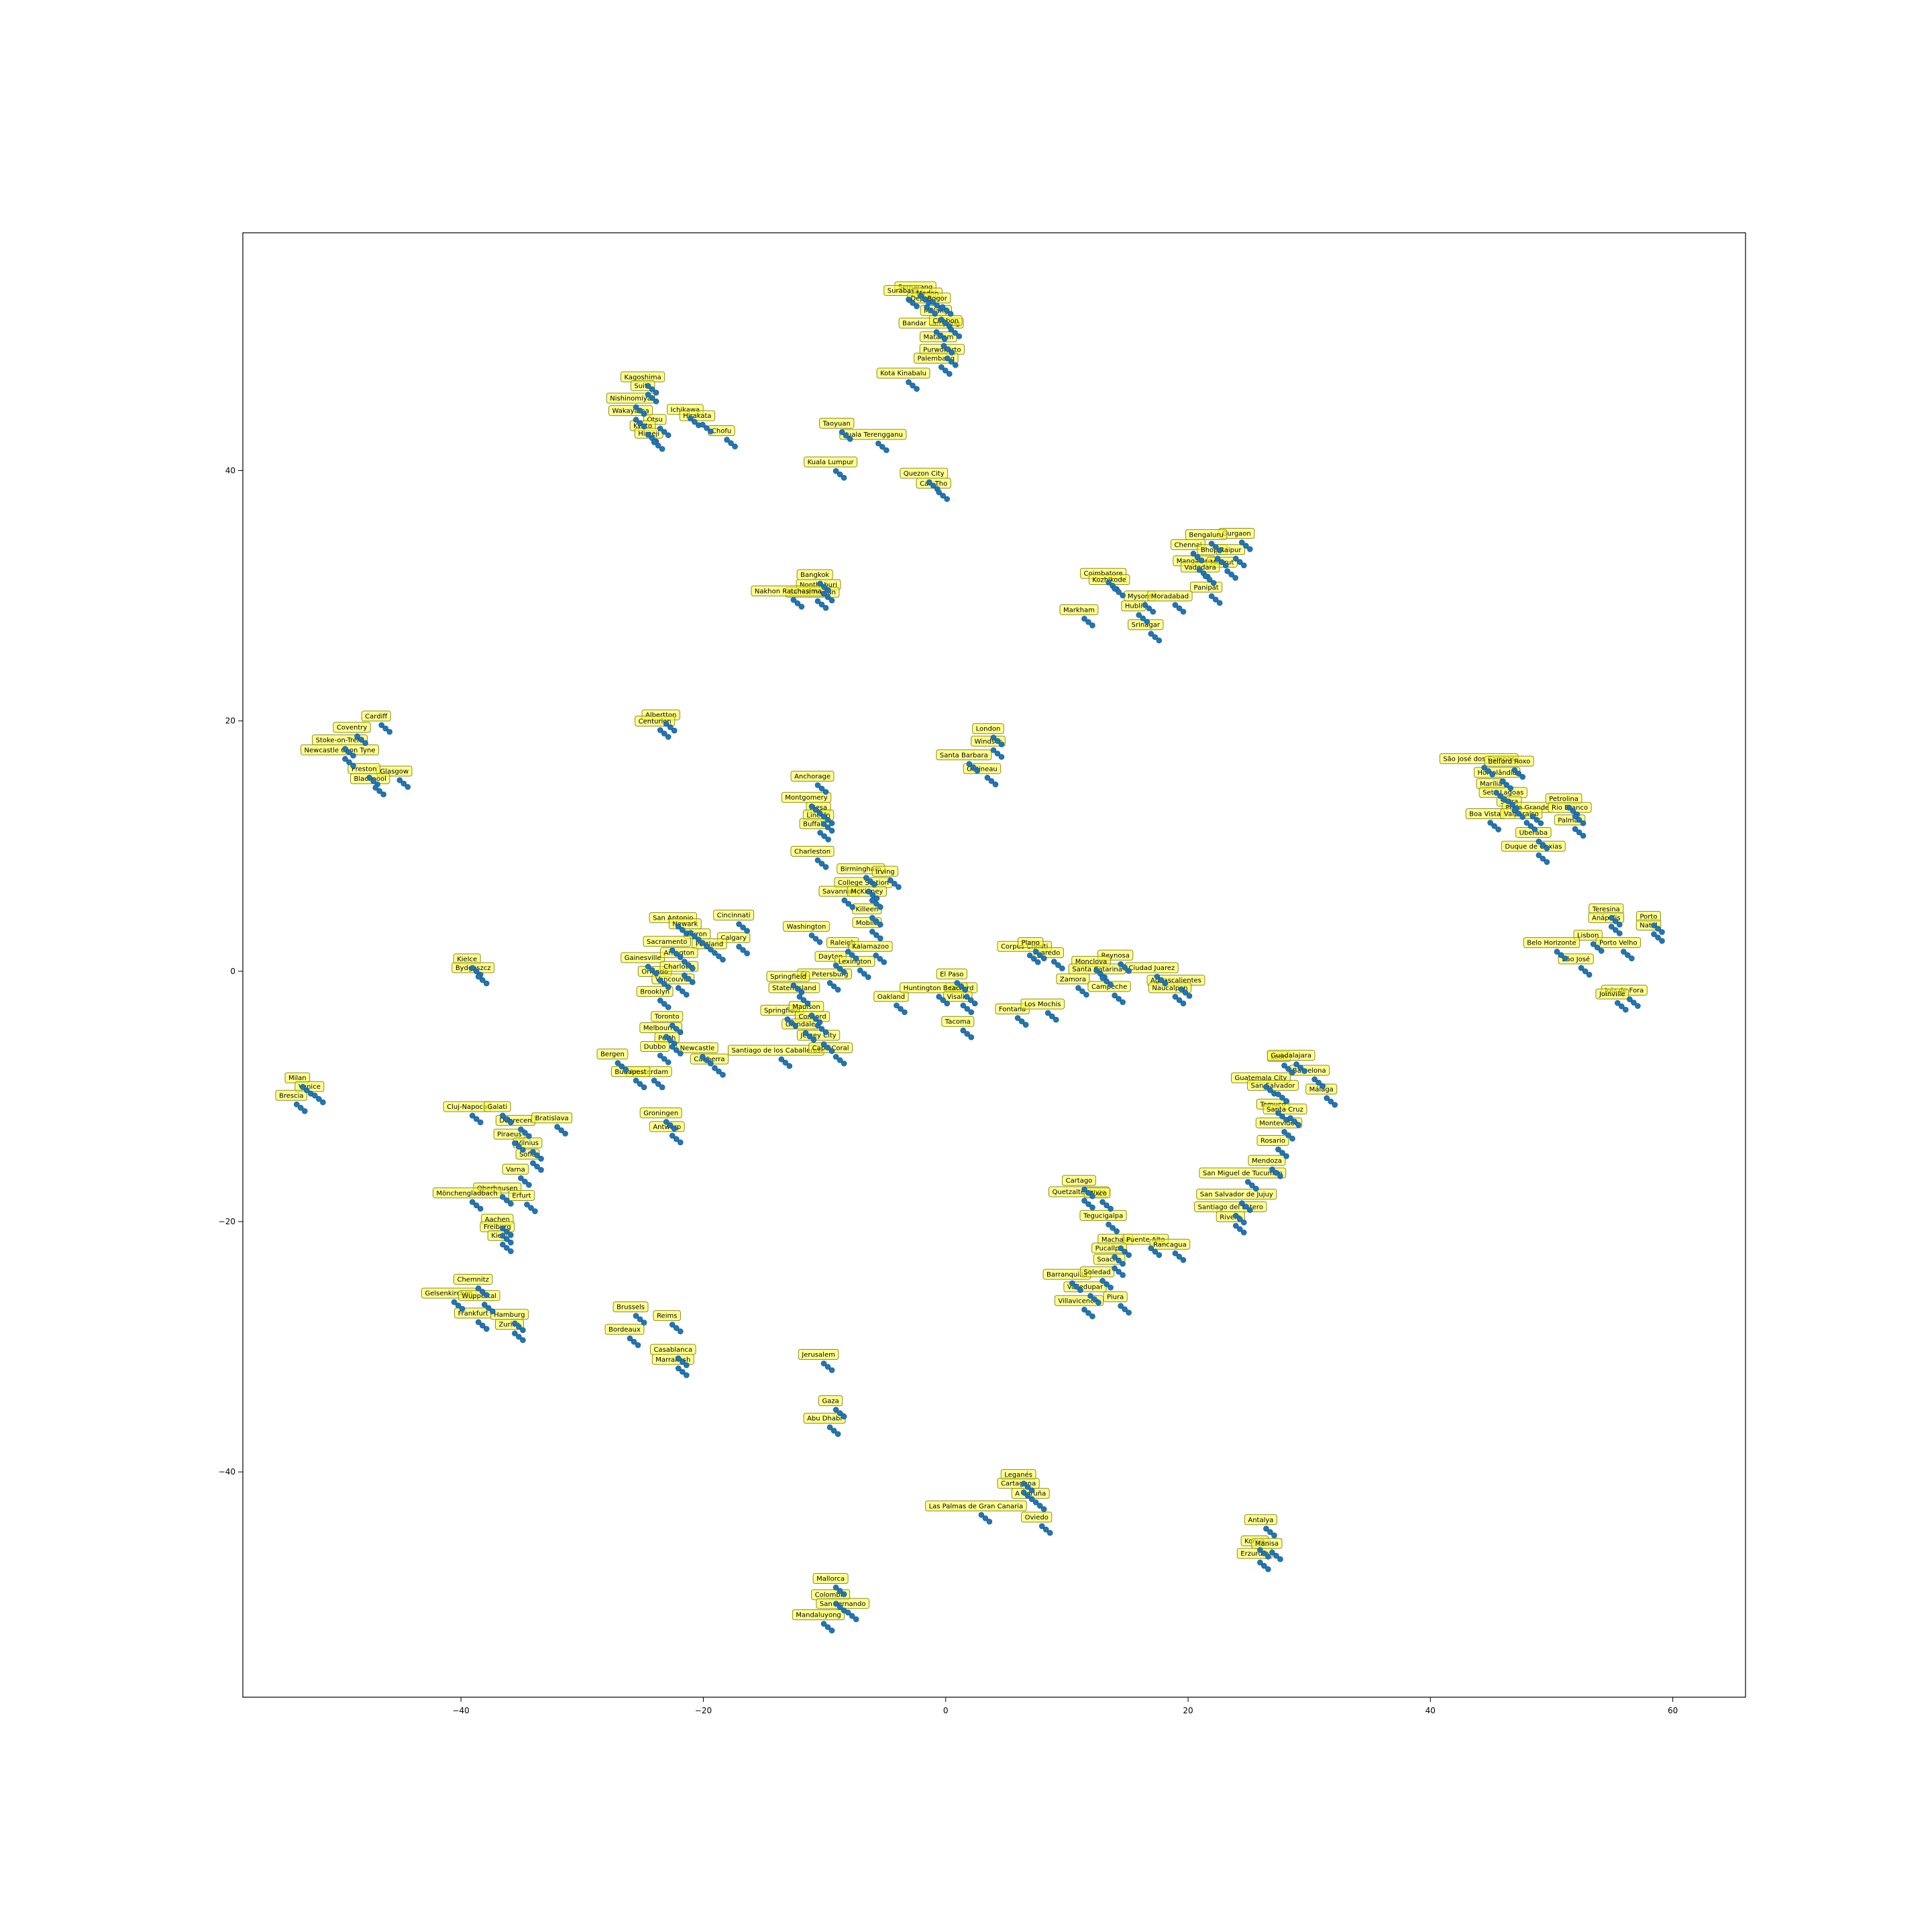 The image size is (1932, 1932). What do you see at coordinates (863, 883) in the screenshot?
I see `point-label-text: College Station` at bounding box center [863, 883].